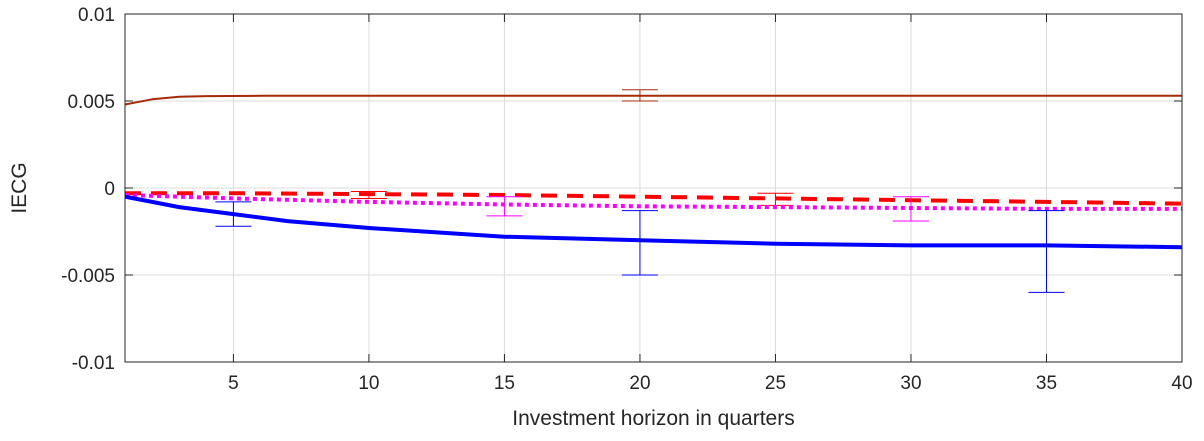  I want to click on x-tick-label: 30, so click(910, 383).